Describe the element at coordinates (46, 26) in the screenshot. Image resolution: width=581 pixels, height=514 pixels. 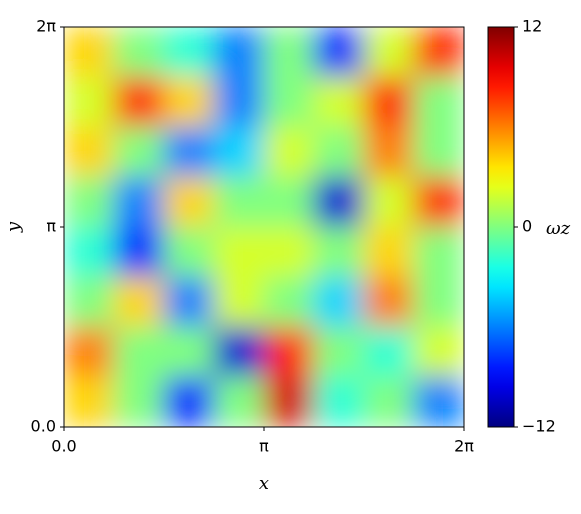
I see `y-tick-label: 2π` at that location.